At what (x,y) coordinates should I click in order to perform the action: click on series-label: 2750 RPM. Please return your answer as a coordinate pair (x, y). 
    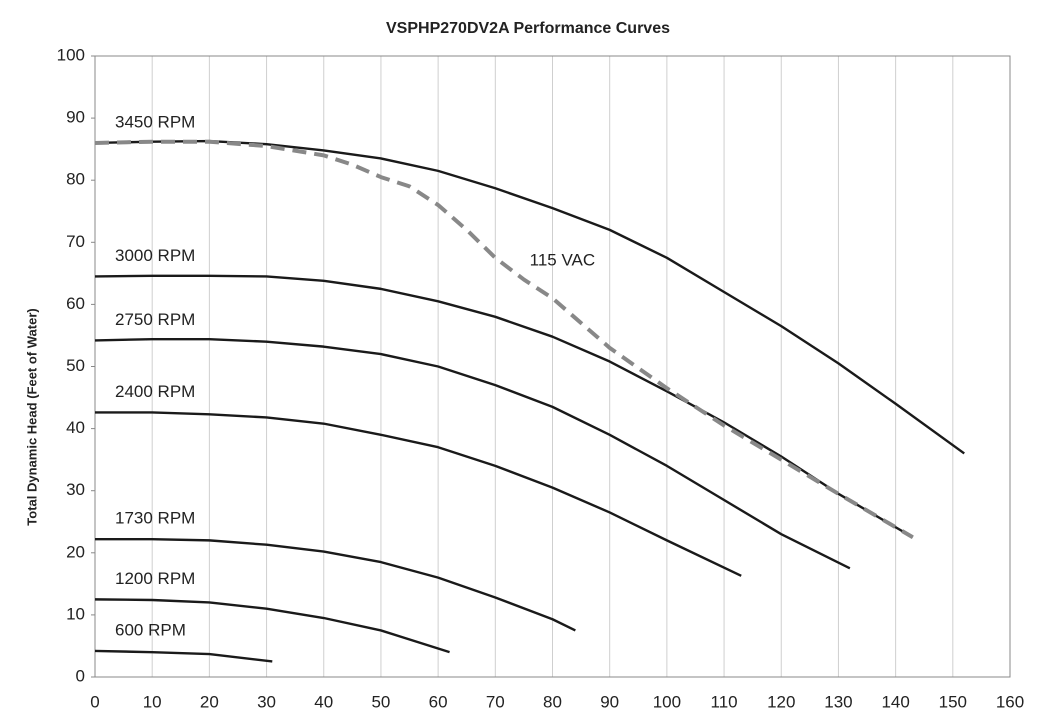
    Looking at the image, I should click on (155, 319).